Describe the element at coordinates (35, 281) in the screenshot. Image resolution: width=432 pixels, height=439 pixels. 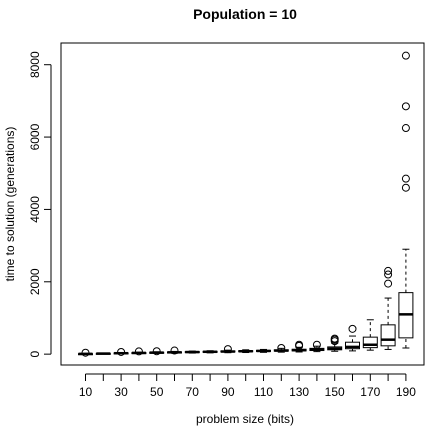
I see `y-tick-label: 2000` at that location.